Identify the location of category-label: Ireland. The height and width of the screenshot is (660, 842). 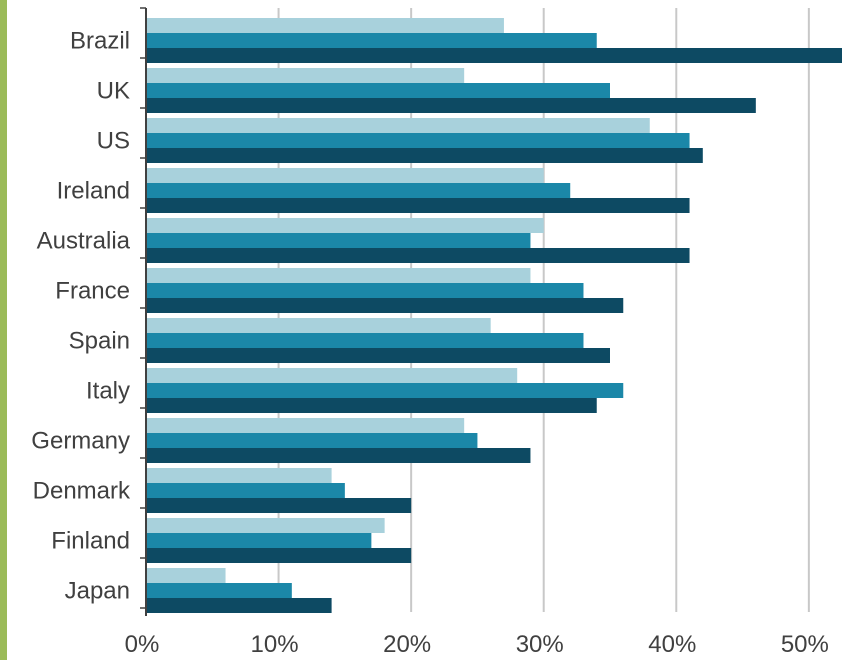
(93, 191).